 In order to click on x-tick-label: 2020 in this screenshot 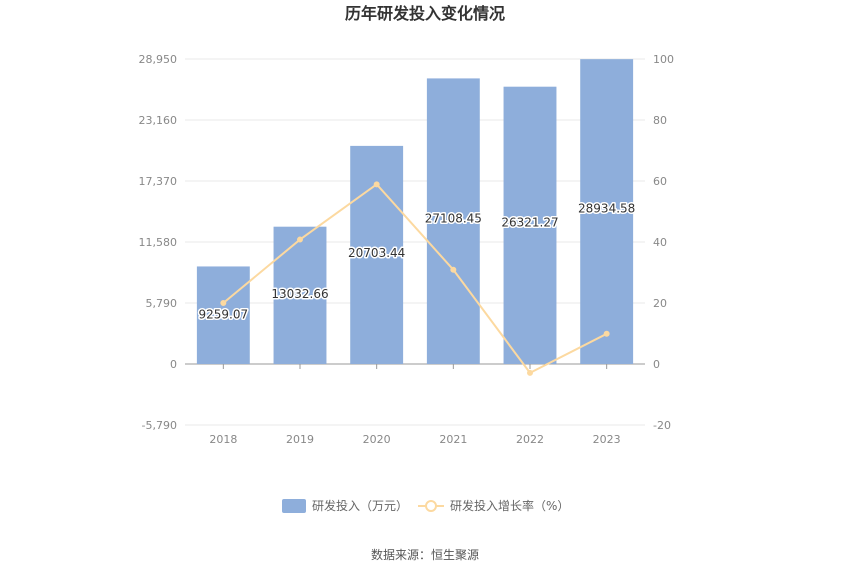, I will do `click(377, 439)`.